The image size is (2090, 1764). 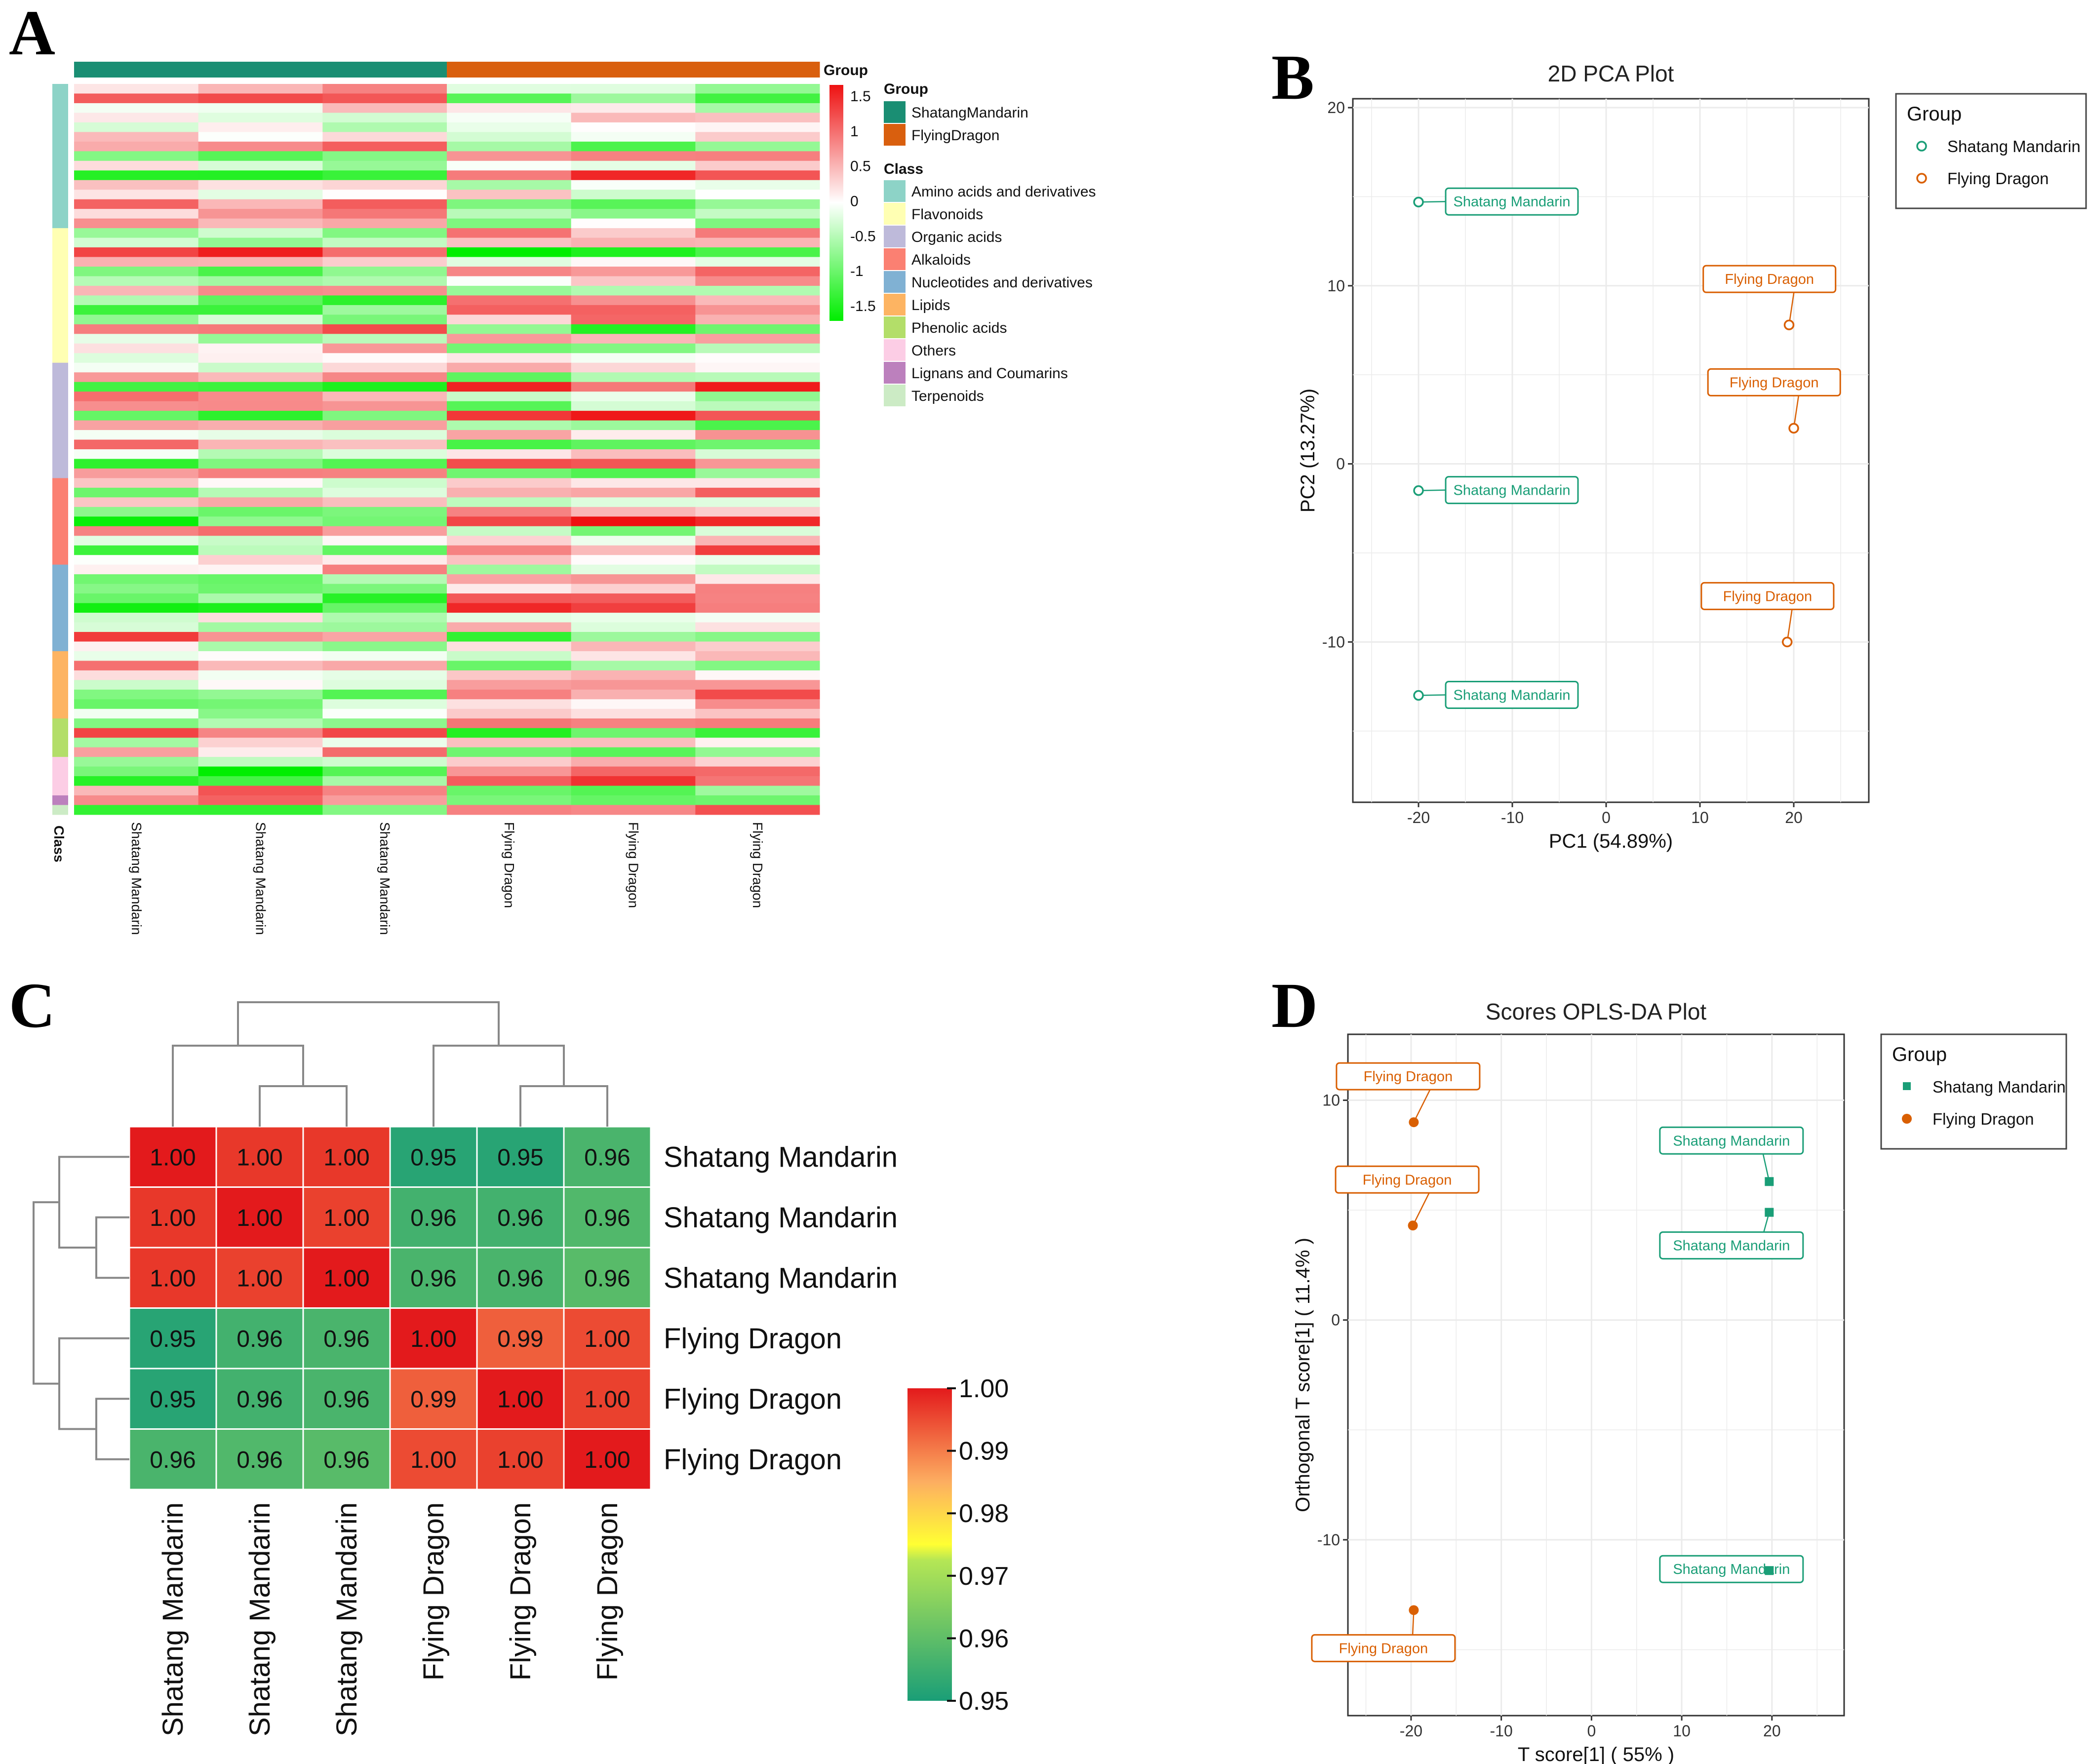 What do you see at coordinates (906, 89) in the screenshot?
I see `group-legend-title: Group` at bounding box center [906, 89].